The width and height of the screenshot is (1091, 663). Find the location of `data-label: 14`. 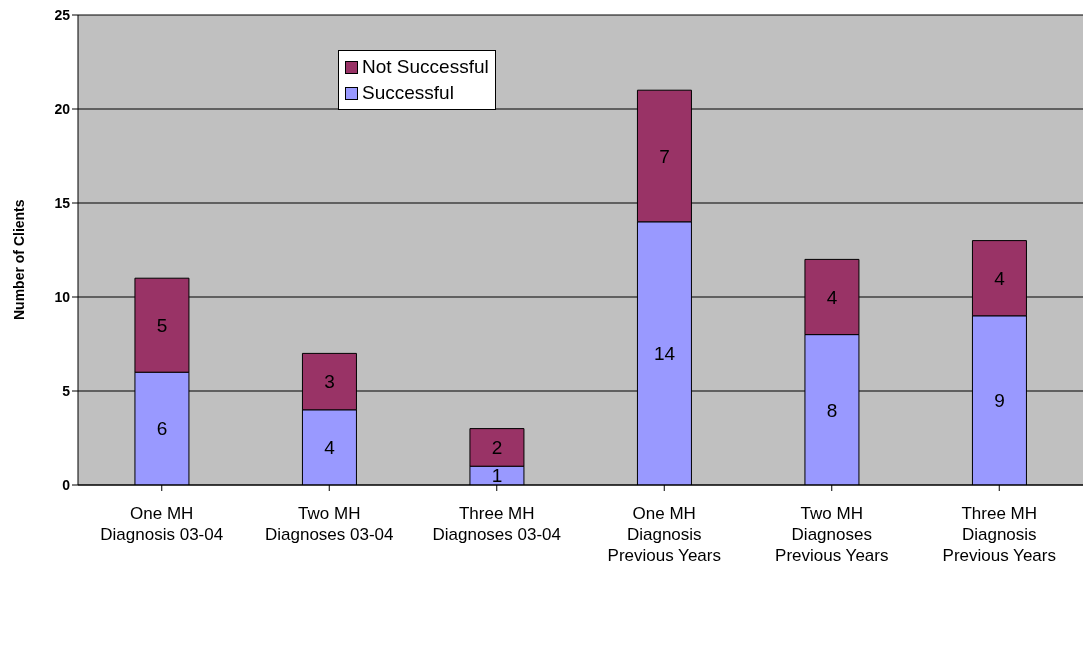

data-label: 14 is located at coordinates (664, 354).